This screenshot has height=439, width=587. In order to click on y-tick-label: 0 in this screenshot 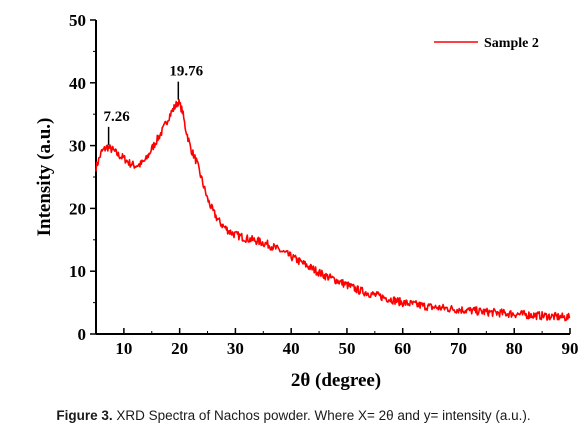, I will do `click(82, 334)`.